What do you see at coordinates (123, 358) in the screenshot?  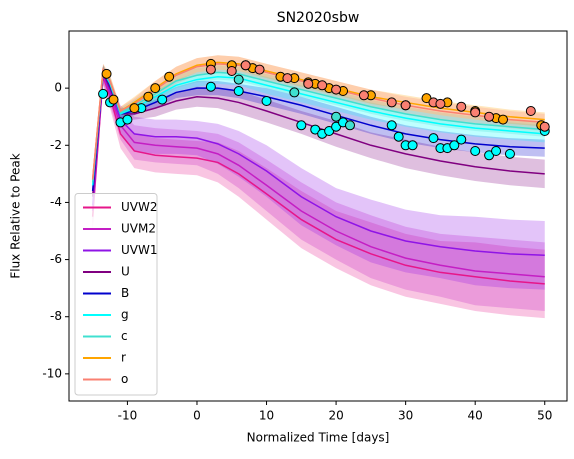 I see `legend-label: r` at bounding box center [123, 358].